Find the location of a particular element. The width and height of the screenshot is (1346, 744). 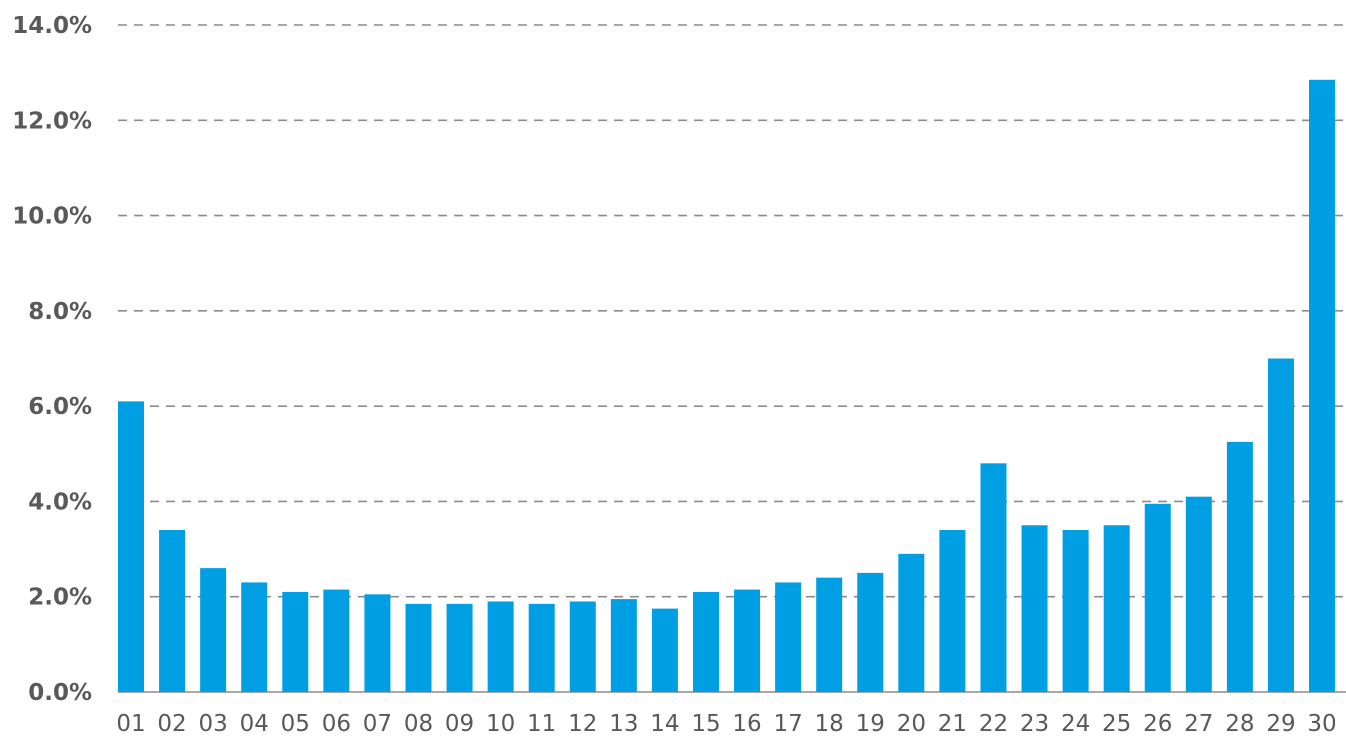

y-tick-label: 6.0% is located at coordinates (60, 407).